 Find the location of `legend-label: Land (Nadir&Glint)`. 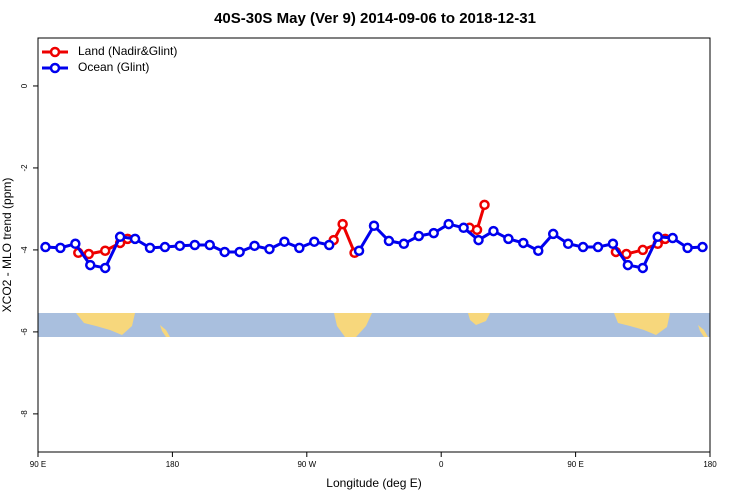

legend-label: Land (Nadir&Glint) is located at coordinates (127, 51).